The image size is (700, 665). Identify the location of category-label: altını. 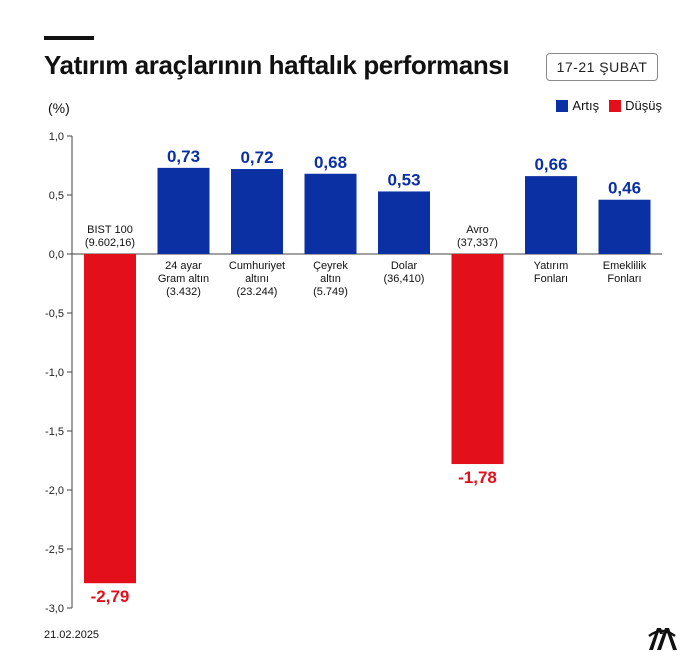
(257, 279).